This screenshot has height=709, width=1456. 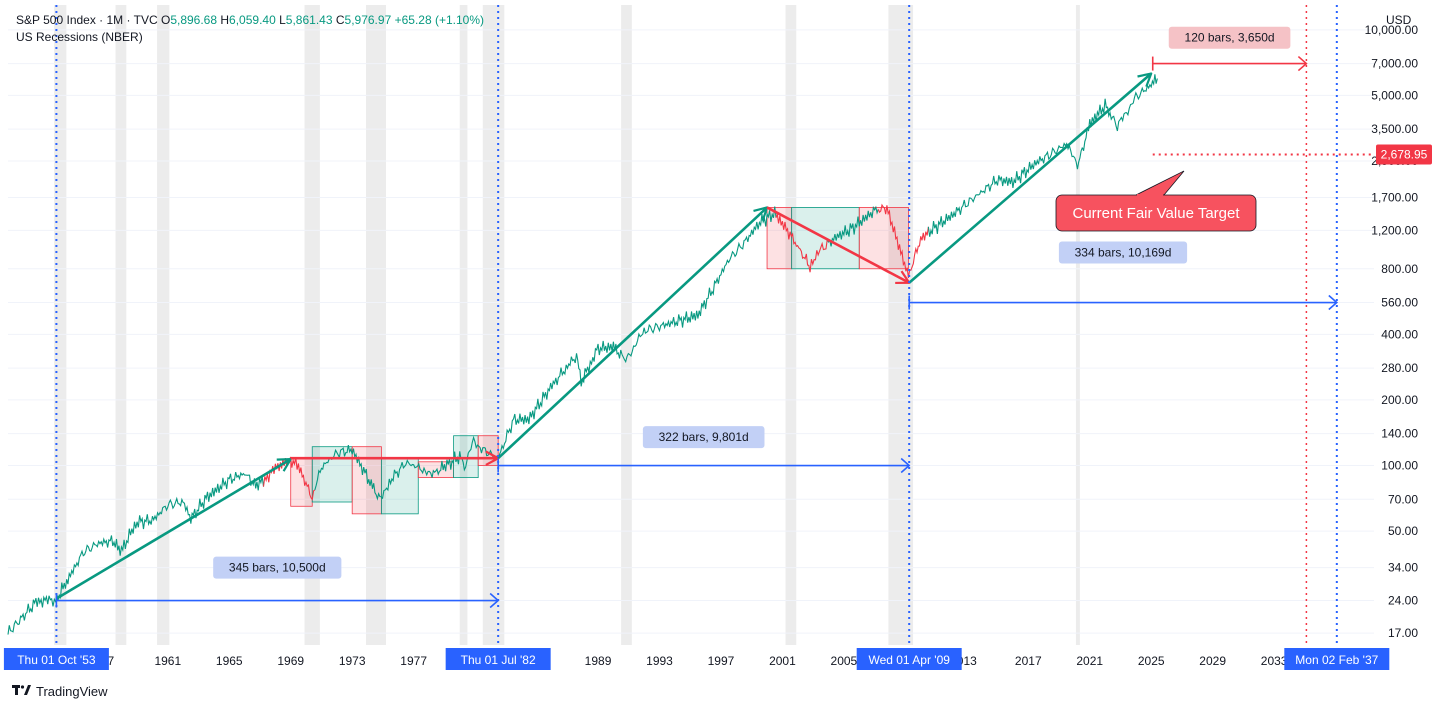 What do you see at coordinates (165, 20) in the screenshot?
I see `legend-open-label: O` at bounding box center [165, 20].